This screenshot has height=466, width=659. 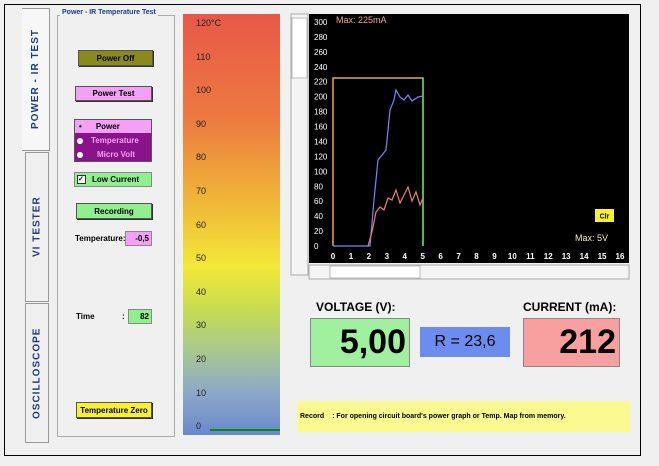 What do you see at coordinates (465, 342) in the screenshot?
I see `resistance-display: R = 23,6` at bounding box center [465, 342].